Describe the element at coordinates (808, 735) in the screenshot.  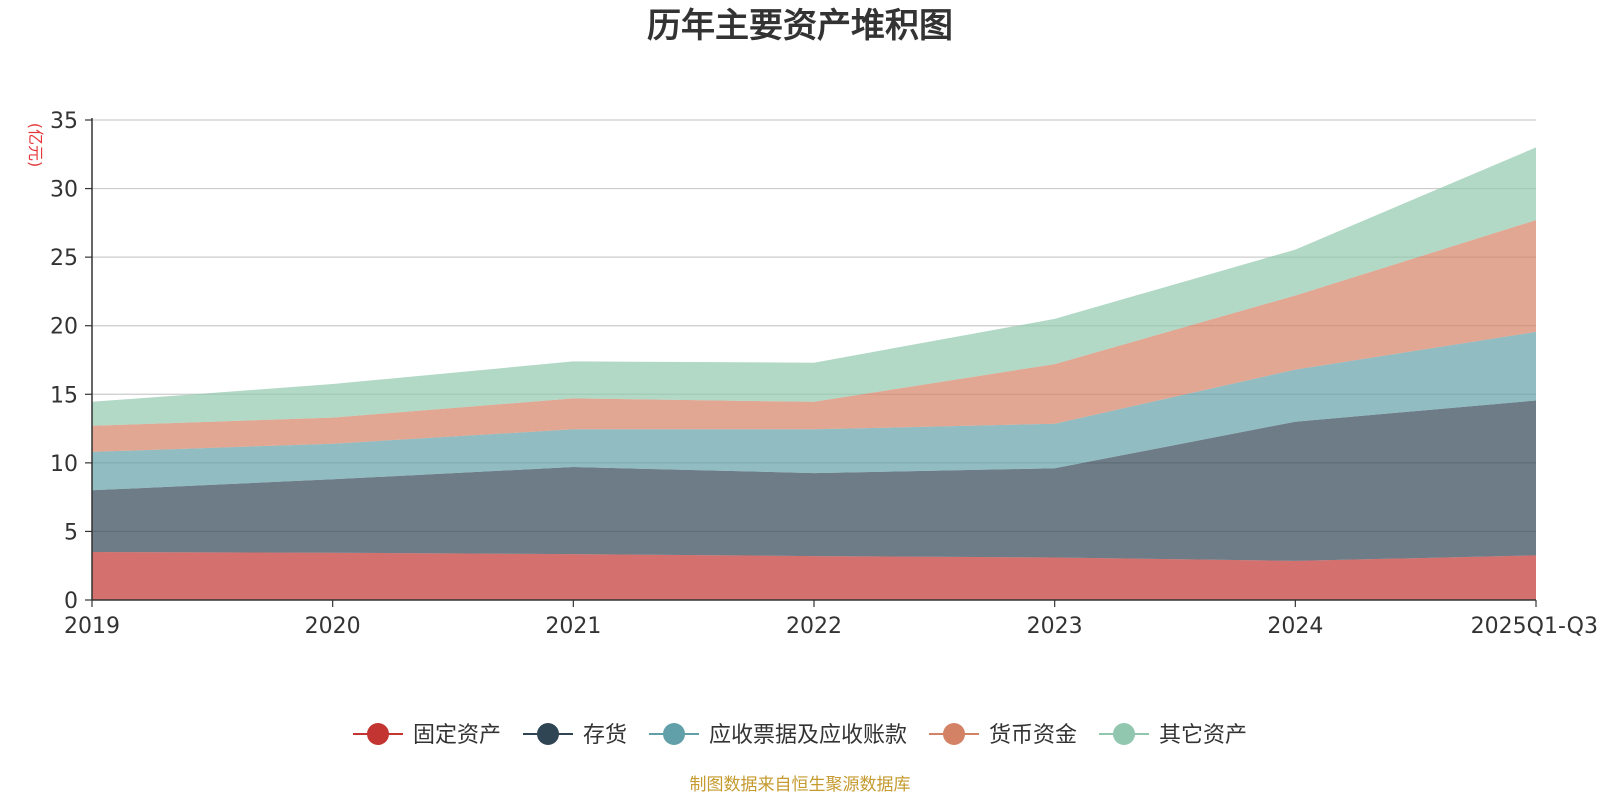
I see `legend-label: 应收票据及应收账款` at that location.